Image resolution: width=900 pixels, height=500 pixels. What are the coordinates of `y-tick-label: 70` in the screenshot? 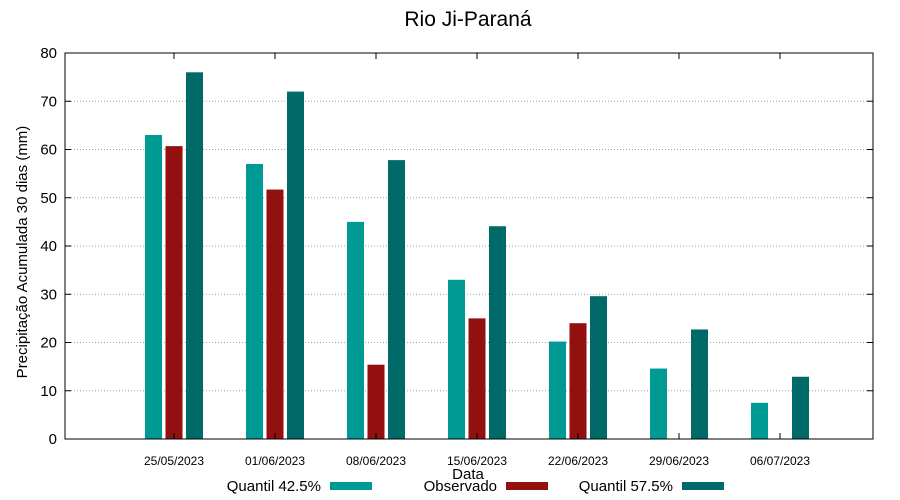 It's located at (48, 101).